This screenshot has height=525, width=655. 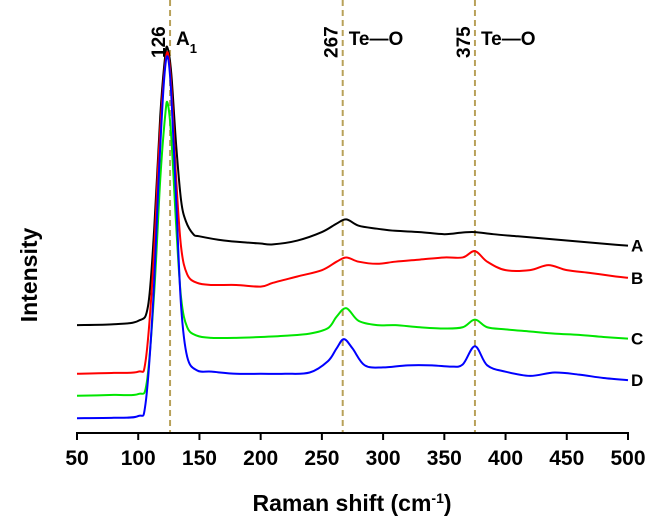 I want to click on peak-mode-label: A1, so click(x=186, y=42).